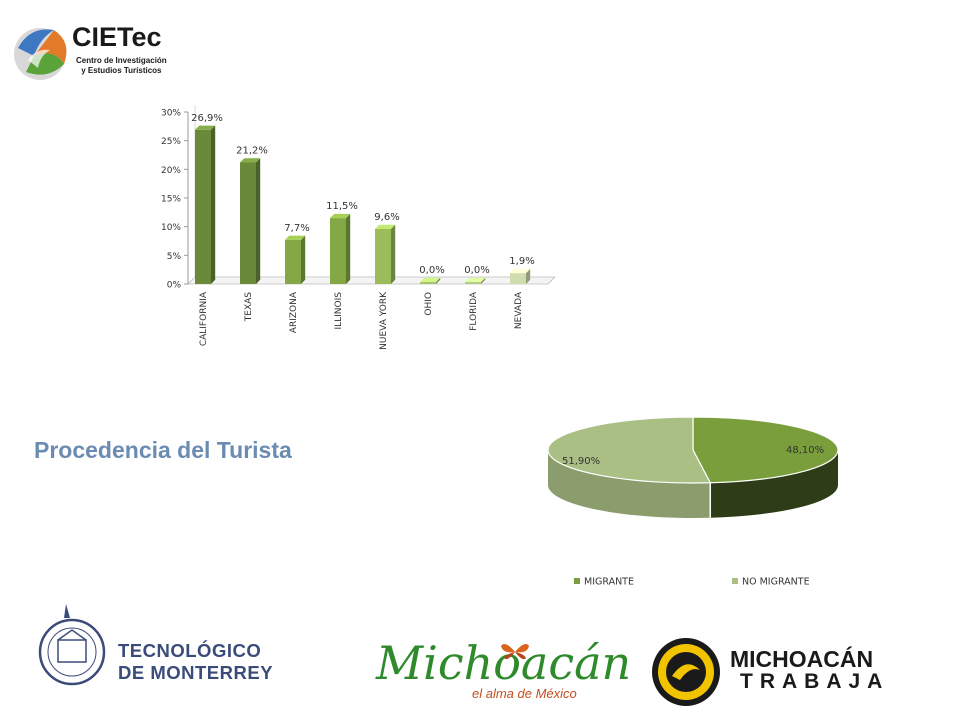 The height and width of the screenshot is (720, 960). Describe the element at coordinates (196, 672) in the screenshot. I see `tec-line2: DE MONTERREY` at that location.